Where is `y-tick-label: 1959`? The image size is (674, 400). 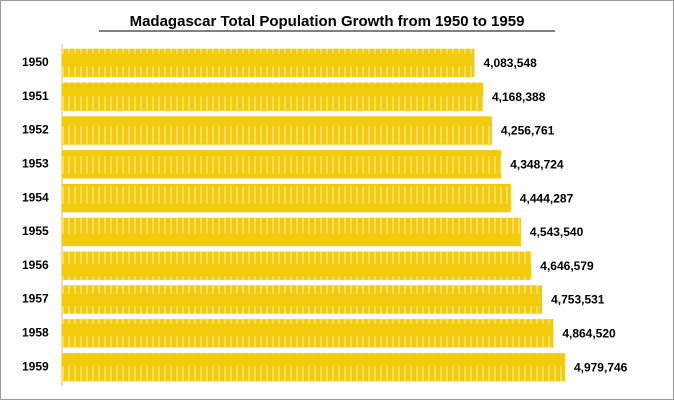
y-tick-label: 1959 is located at coordinates (35, 366).